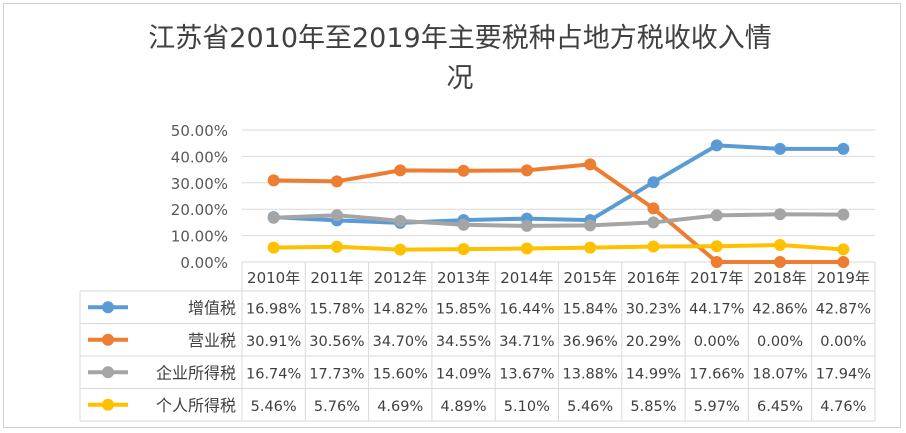 The height and width of the screenshot is (433, 906). What do you see at coordinates (653, 374) in the screenshot?
I see `data-label: 14.99%` at bounding box center [653, 374].